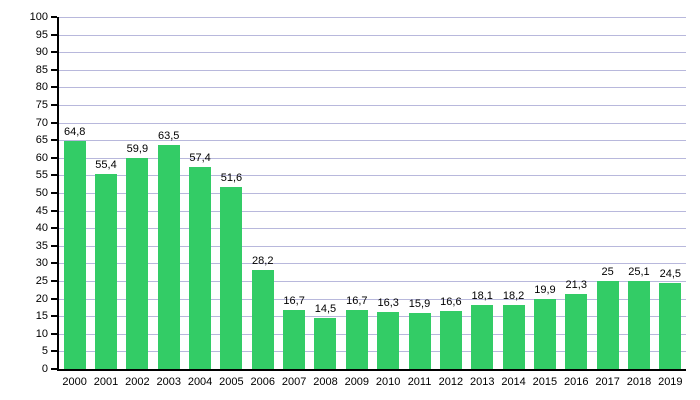 The height and width of the screenshot is (400, 700). What do you see at coordinates (41, 34) in the screenshot?
I see `y-tick-label: 95` at bounding box center [41, 34].